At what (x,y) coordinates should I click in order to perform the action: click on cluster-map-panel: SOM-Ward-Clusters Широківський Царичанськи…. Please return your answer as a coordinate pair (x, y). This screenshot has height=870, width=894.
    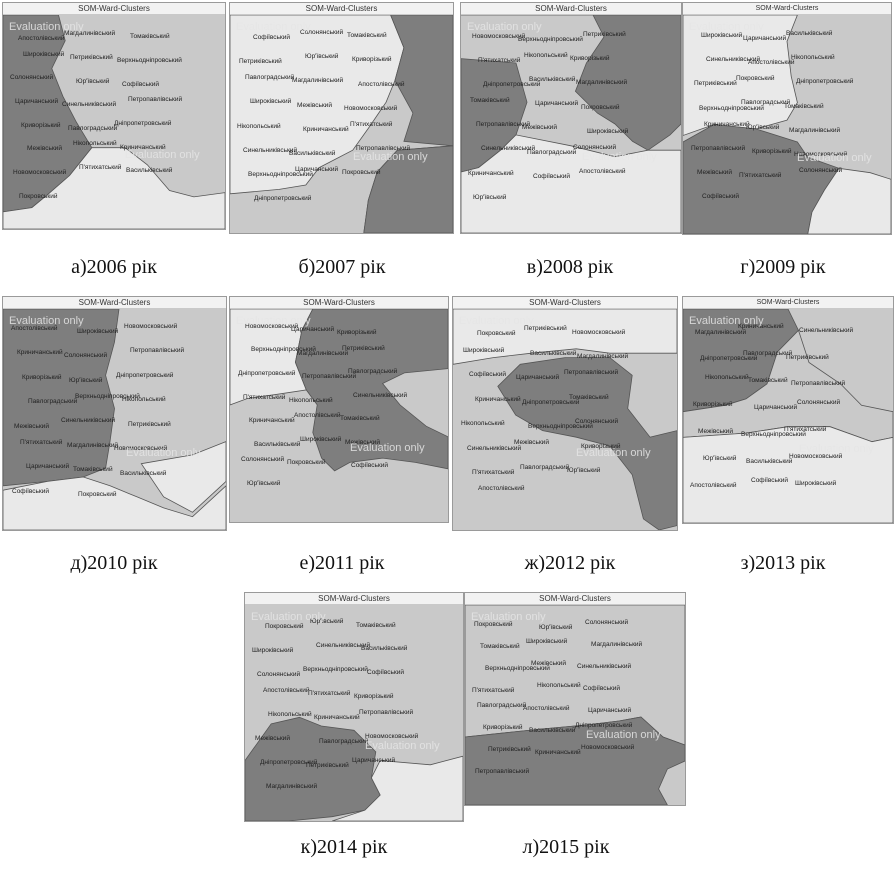
    Looking at the image, I should click on (787, 118).